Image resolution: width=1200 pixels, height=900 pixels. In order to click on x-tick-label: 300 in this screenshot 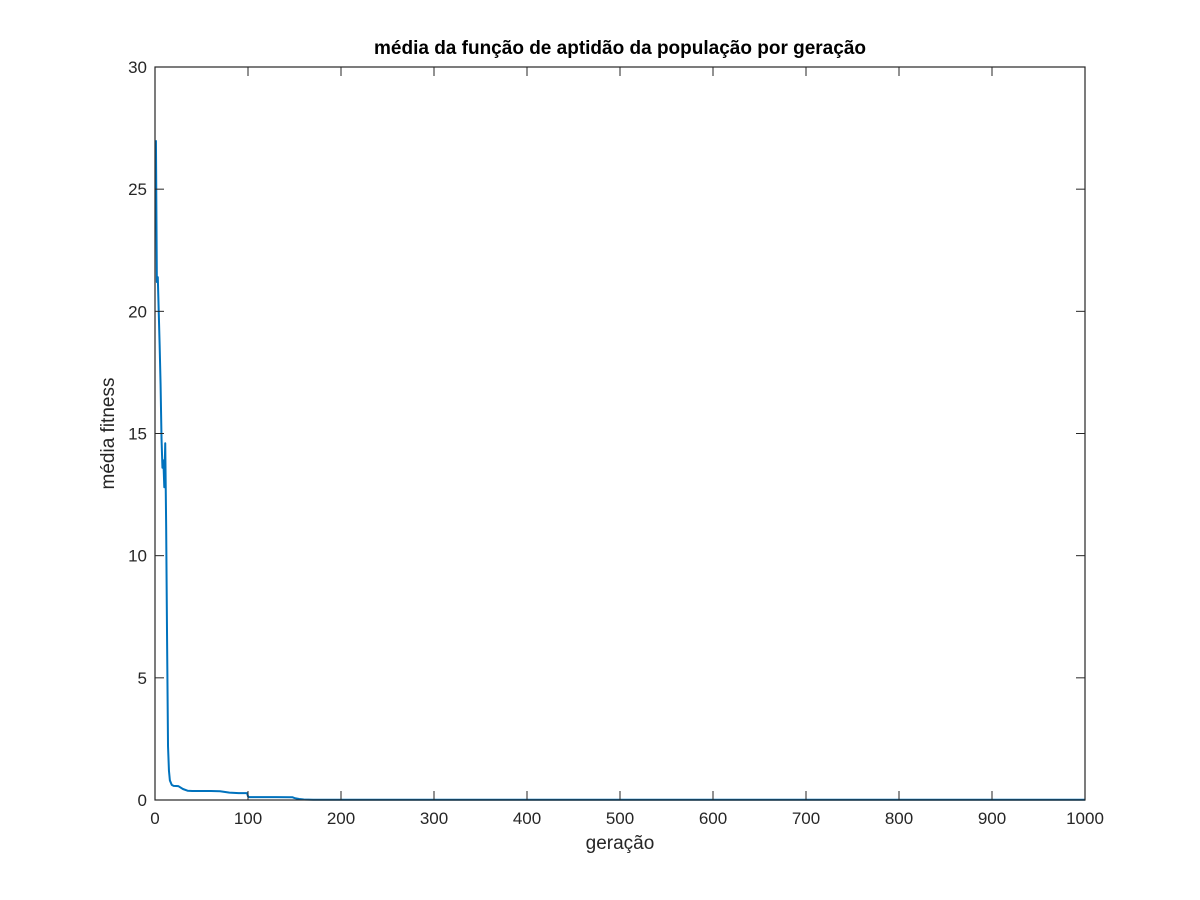, I will do `click(434, 818)`.